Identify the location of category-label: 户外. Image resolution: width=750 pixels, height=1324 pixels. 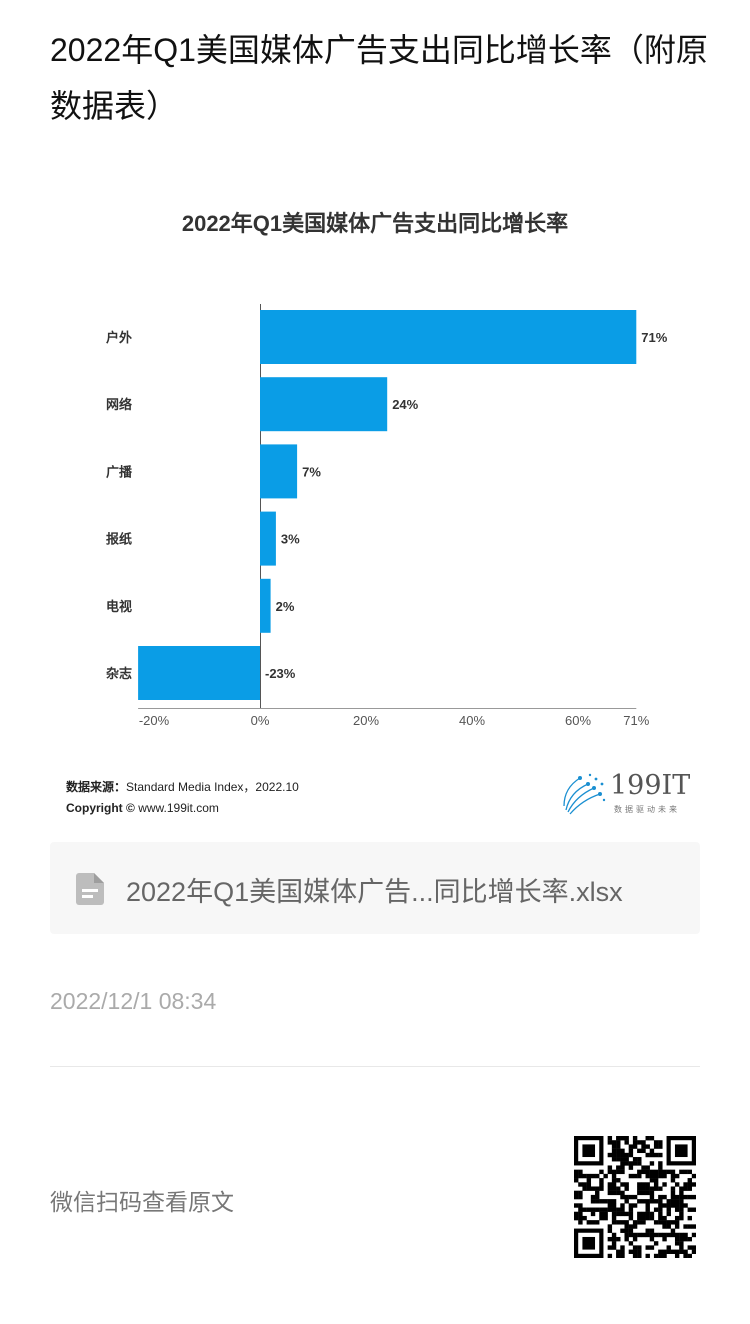
(119, 337).